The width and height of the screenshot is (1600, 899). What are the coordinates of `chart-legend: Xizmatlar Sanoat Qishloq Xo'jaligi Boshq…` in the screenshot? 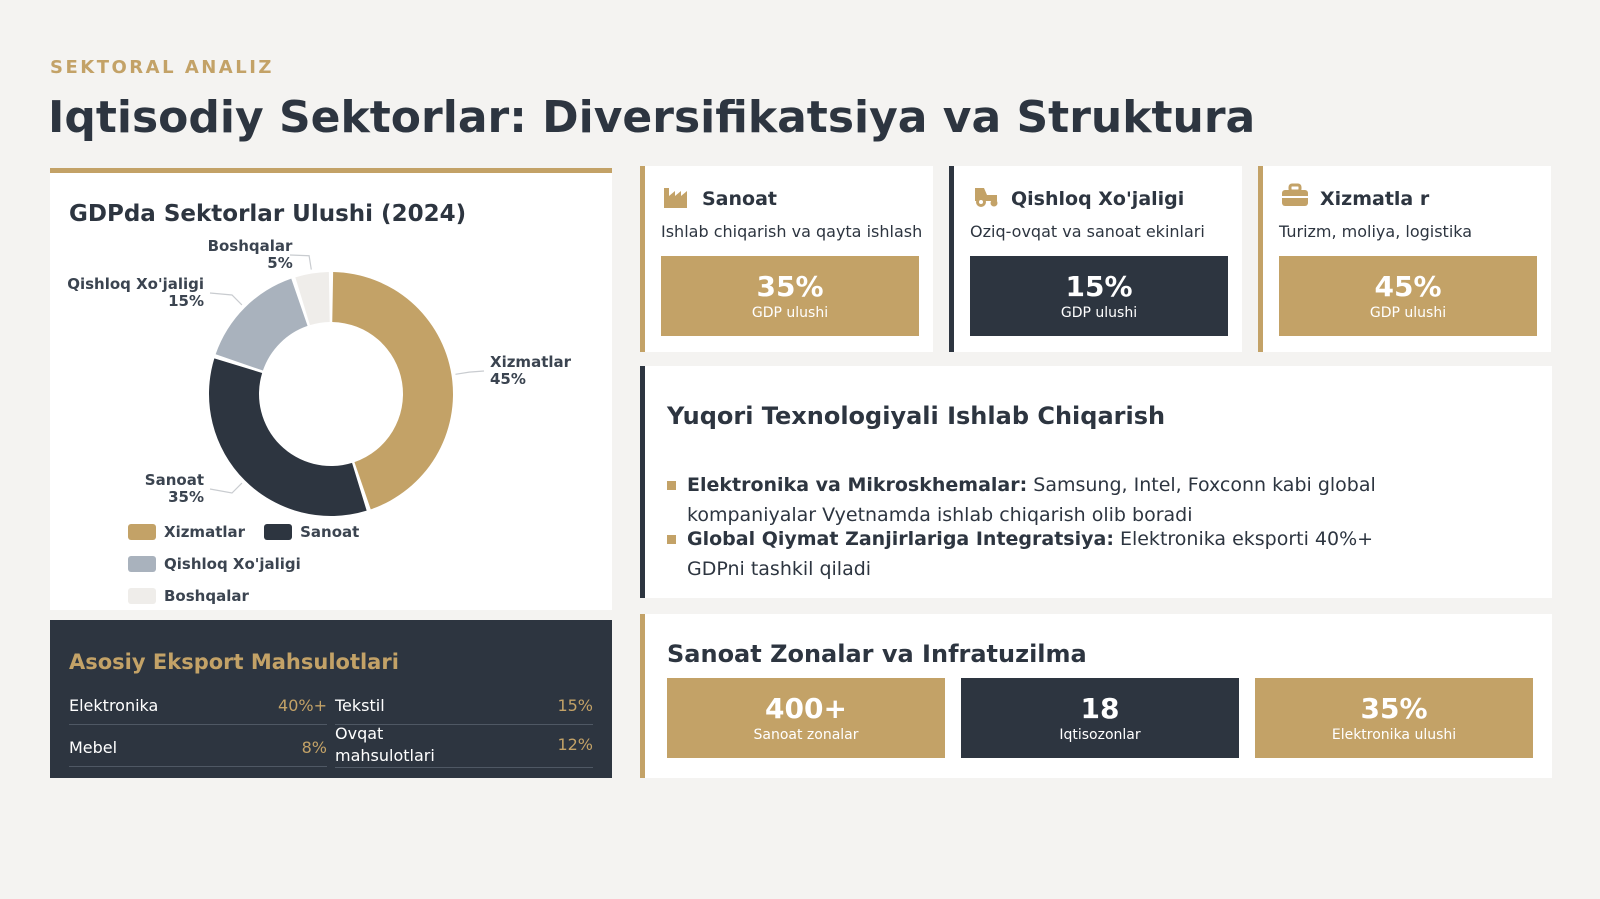 It's located at (343, 571).